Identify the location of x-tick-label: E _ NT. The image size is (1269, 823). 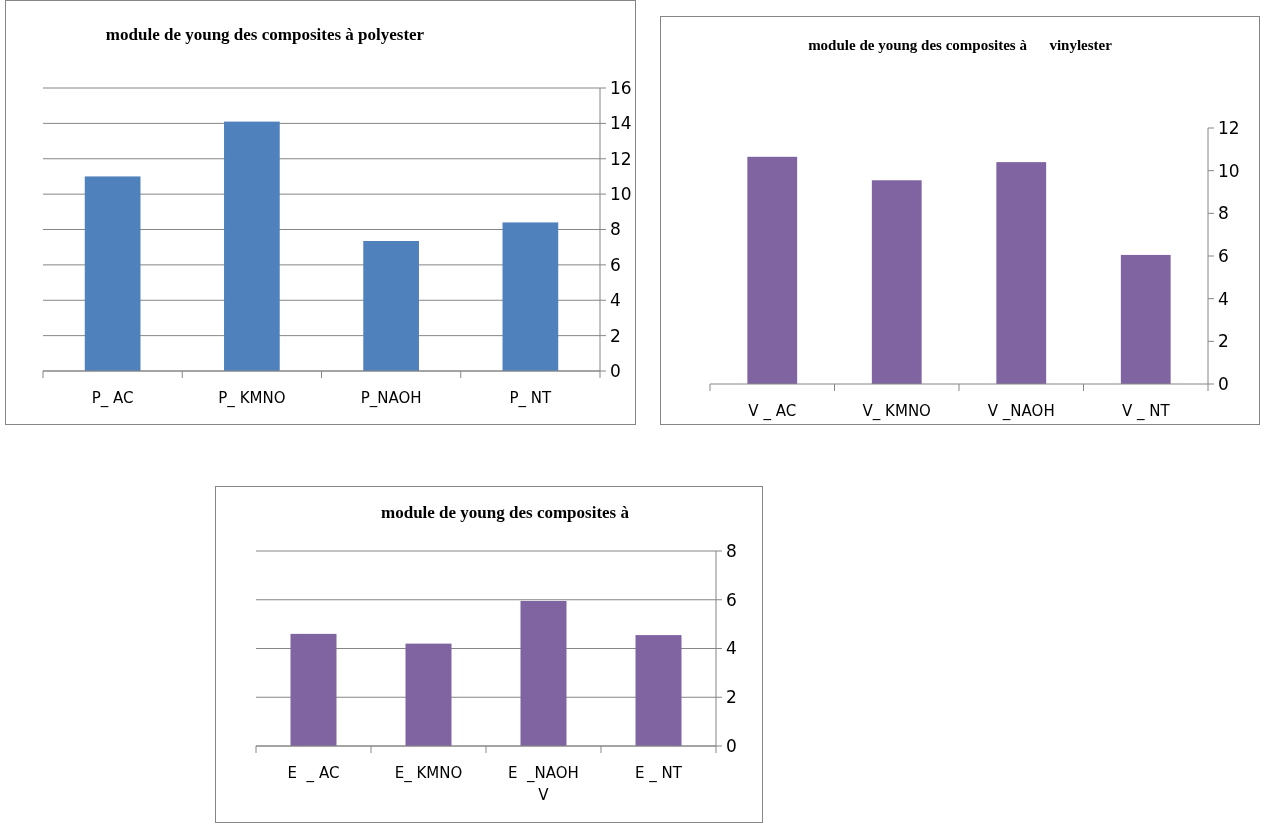
(659, 773).